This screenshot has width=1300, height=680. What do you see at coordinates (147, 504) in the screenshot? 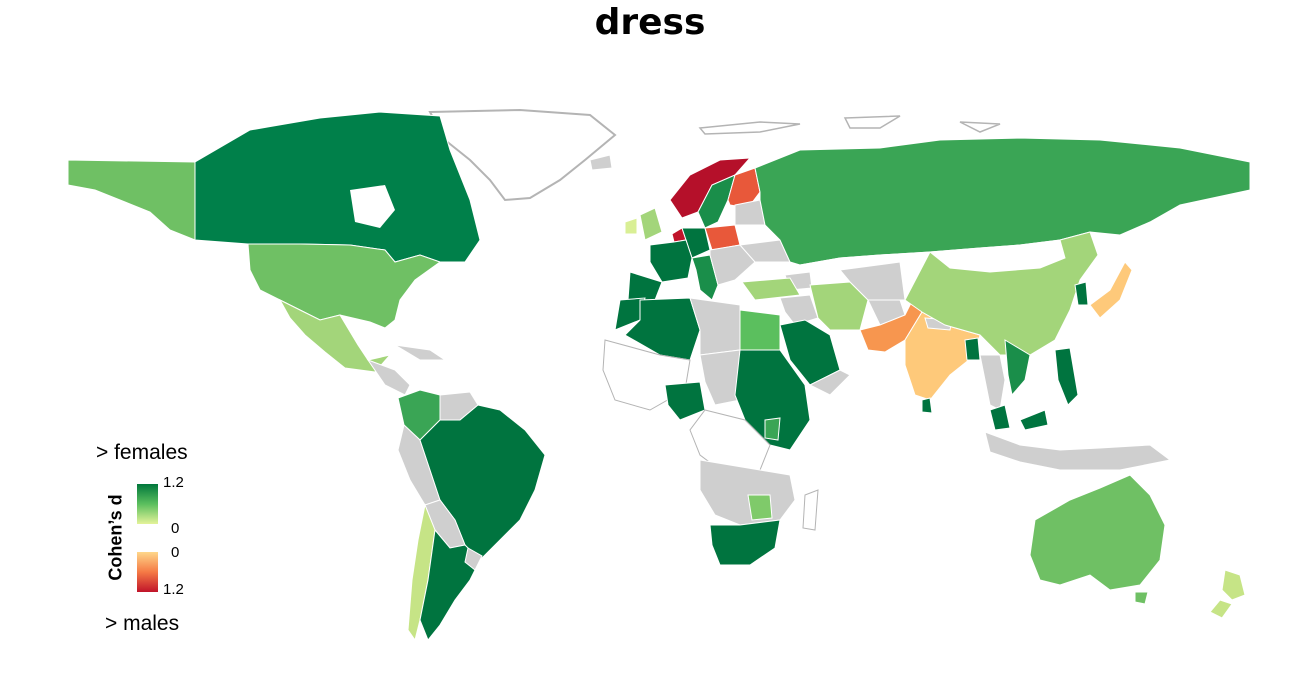
I see `legend-female-colorbar` at bounding box center [147, 504].